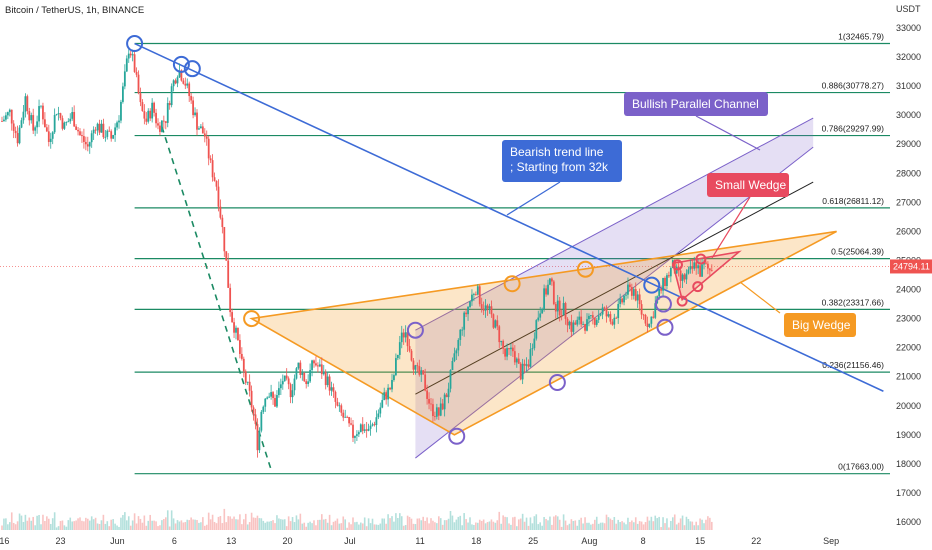 Image resolution: width=932 pixels, height=550 pixels. What do you see at coordinates (908, 406) in the screenshot?
I see `y-tick-label: 20000` at bounding box center [908, 406].